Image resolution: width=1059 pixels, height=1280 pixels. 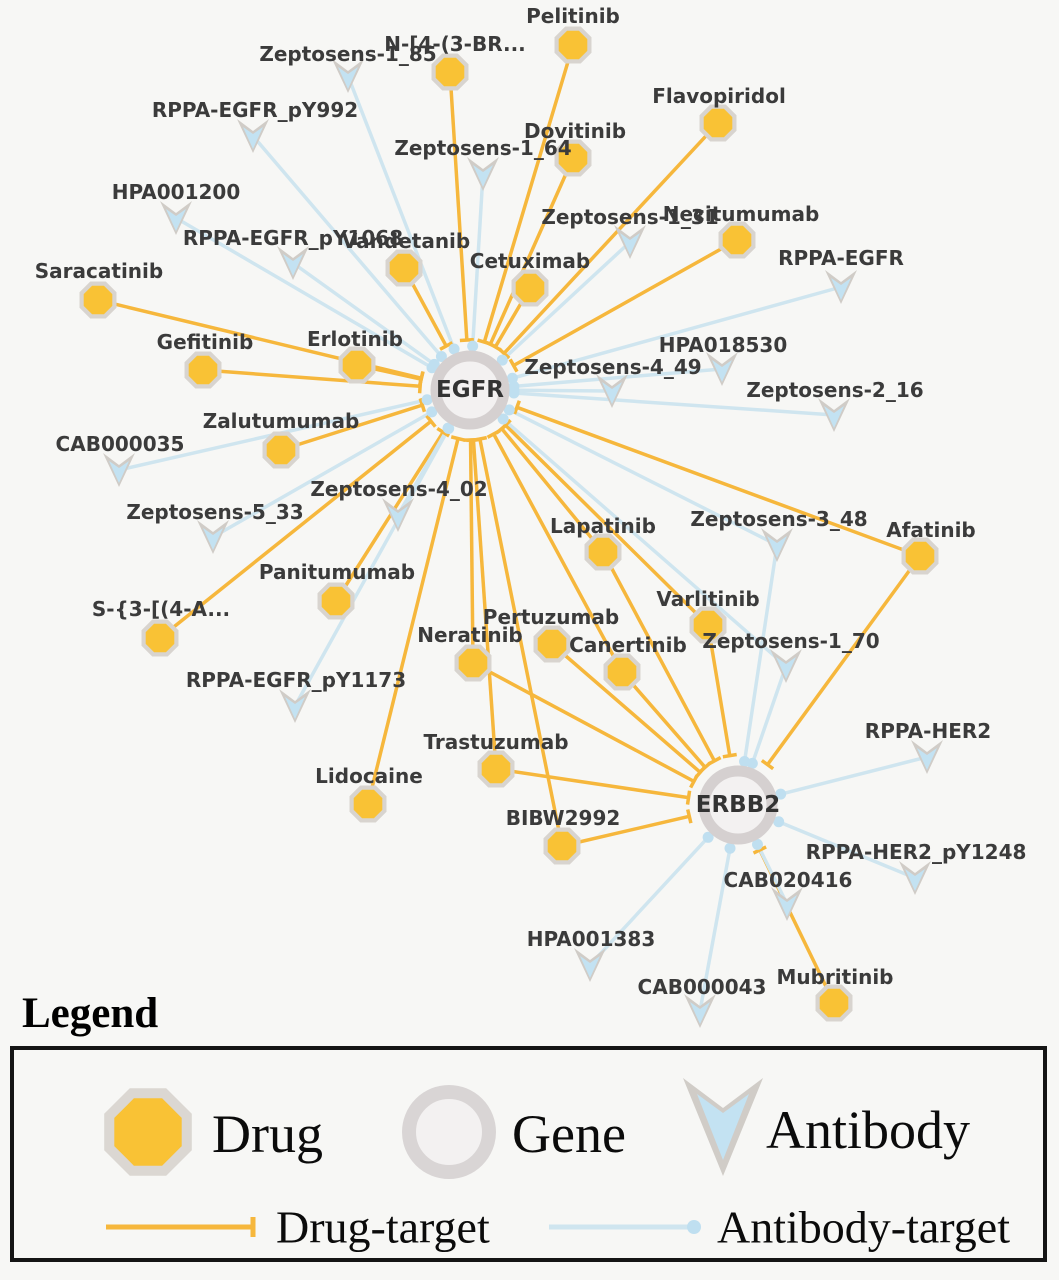 I want to click on drug-label-erlotinib: Erlotinib, so click(x=355, y=339).